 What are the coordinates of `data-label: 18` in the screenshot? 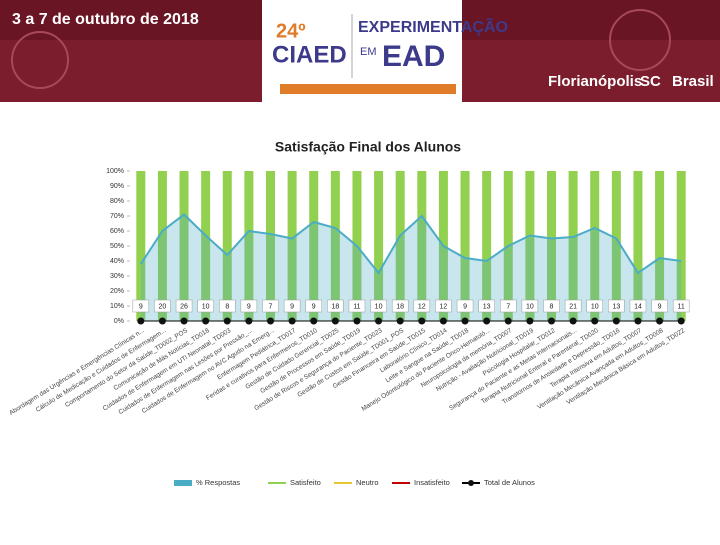 It's located at (335, 306).